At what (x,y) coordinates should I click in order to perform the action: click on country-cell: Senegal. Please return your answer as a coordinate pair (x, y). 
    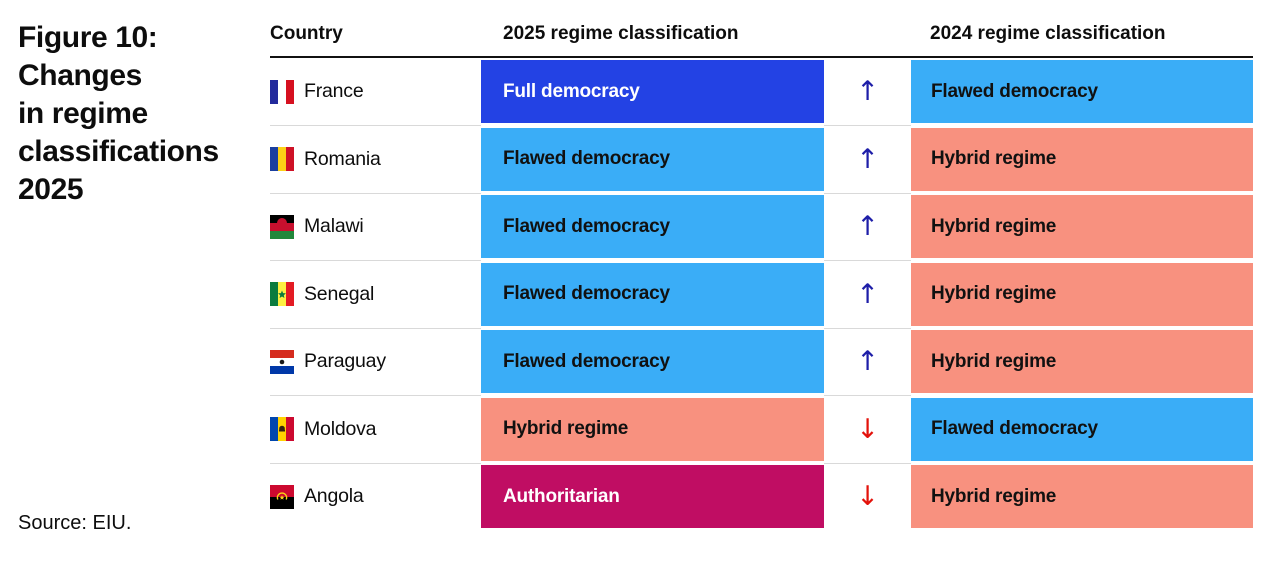
    Looking at the image, I should click on (375, 295).